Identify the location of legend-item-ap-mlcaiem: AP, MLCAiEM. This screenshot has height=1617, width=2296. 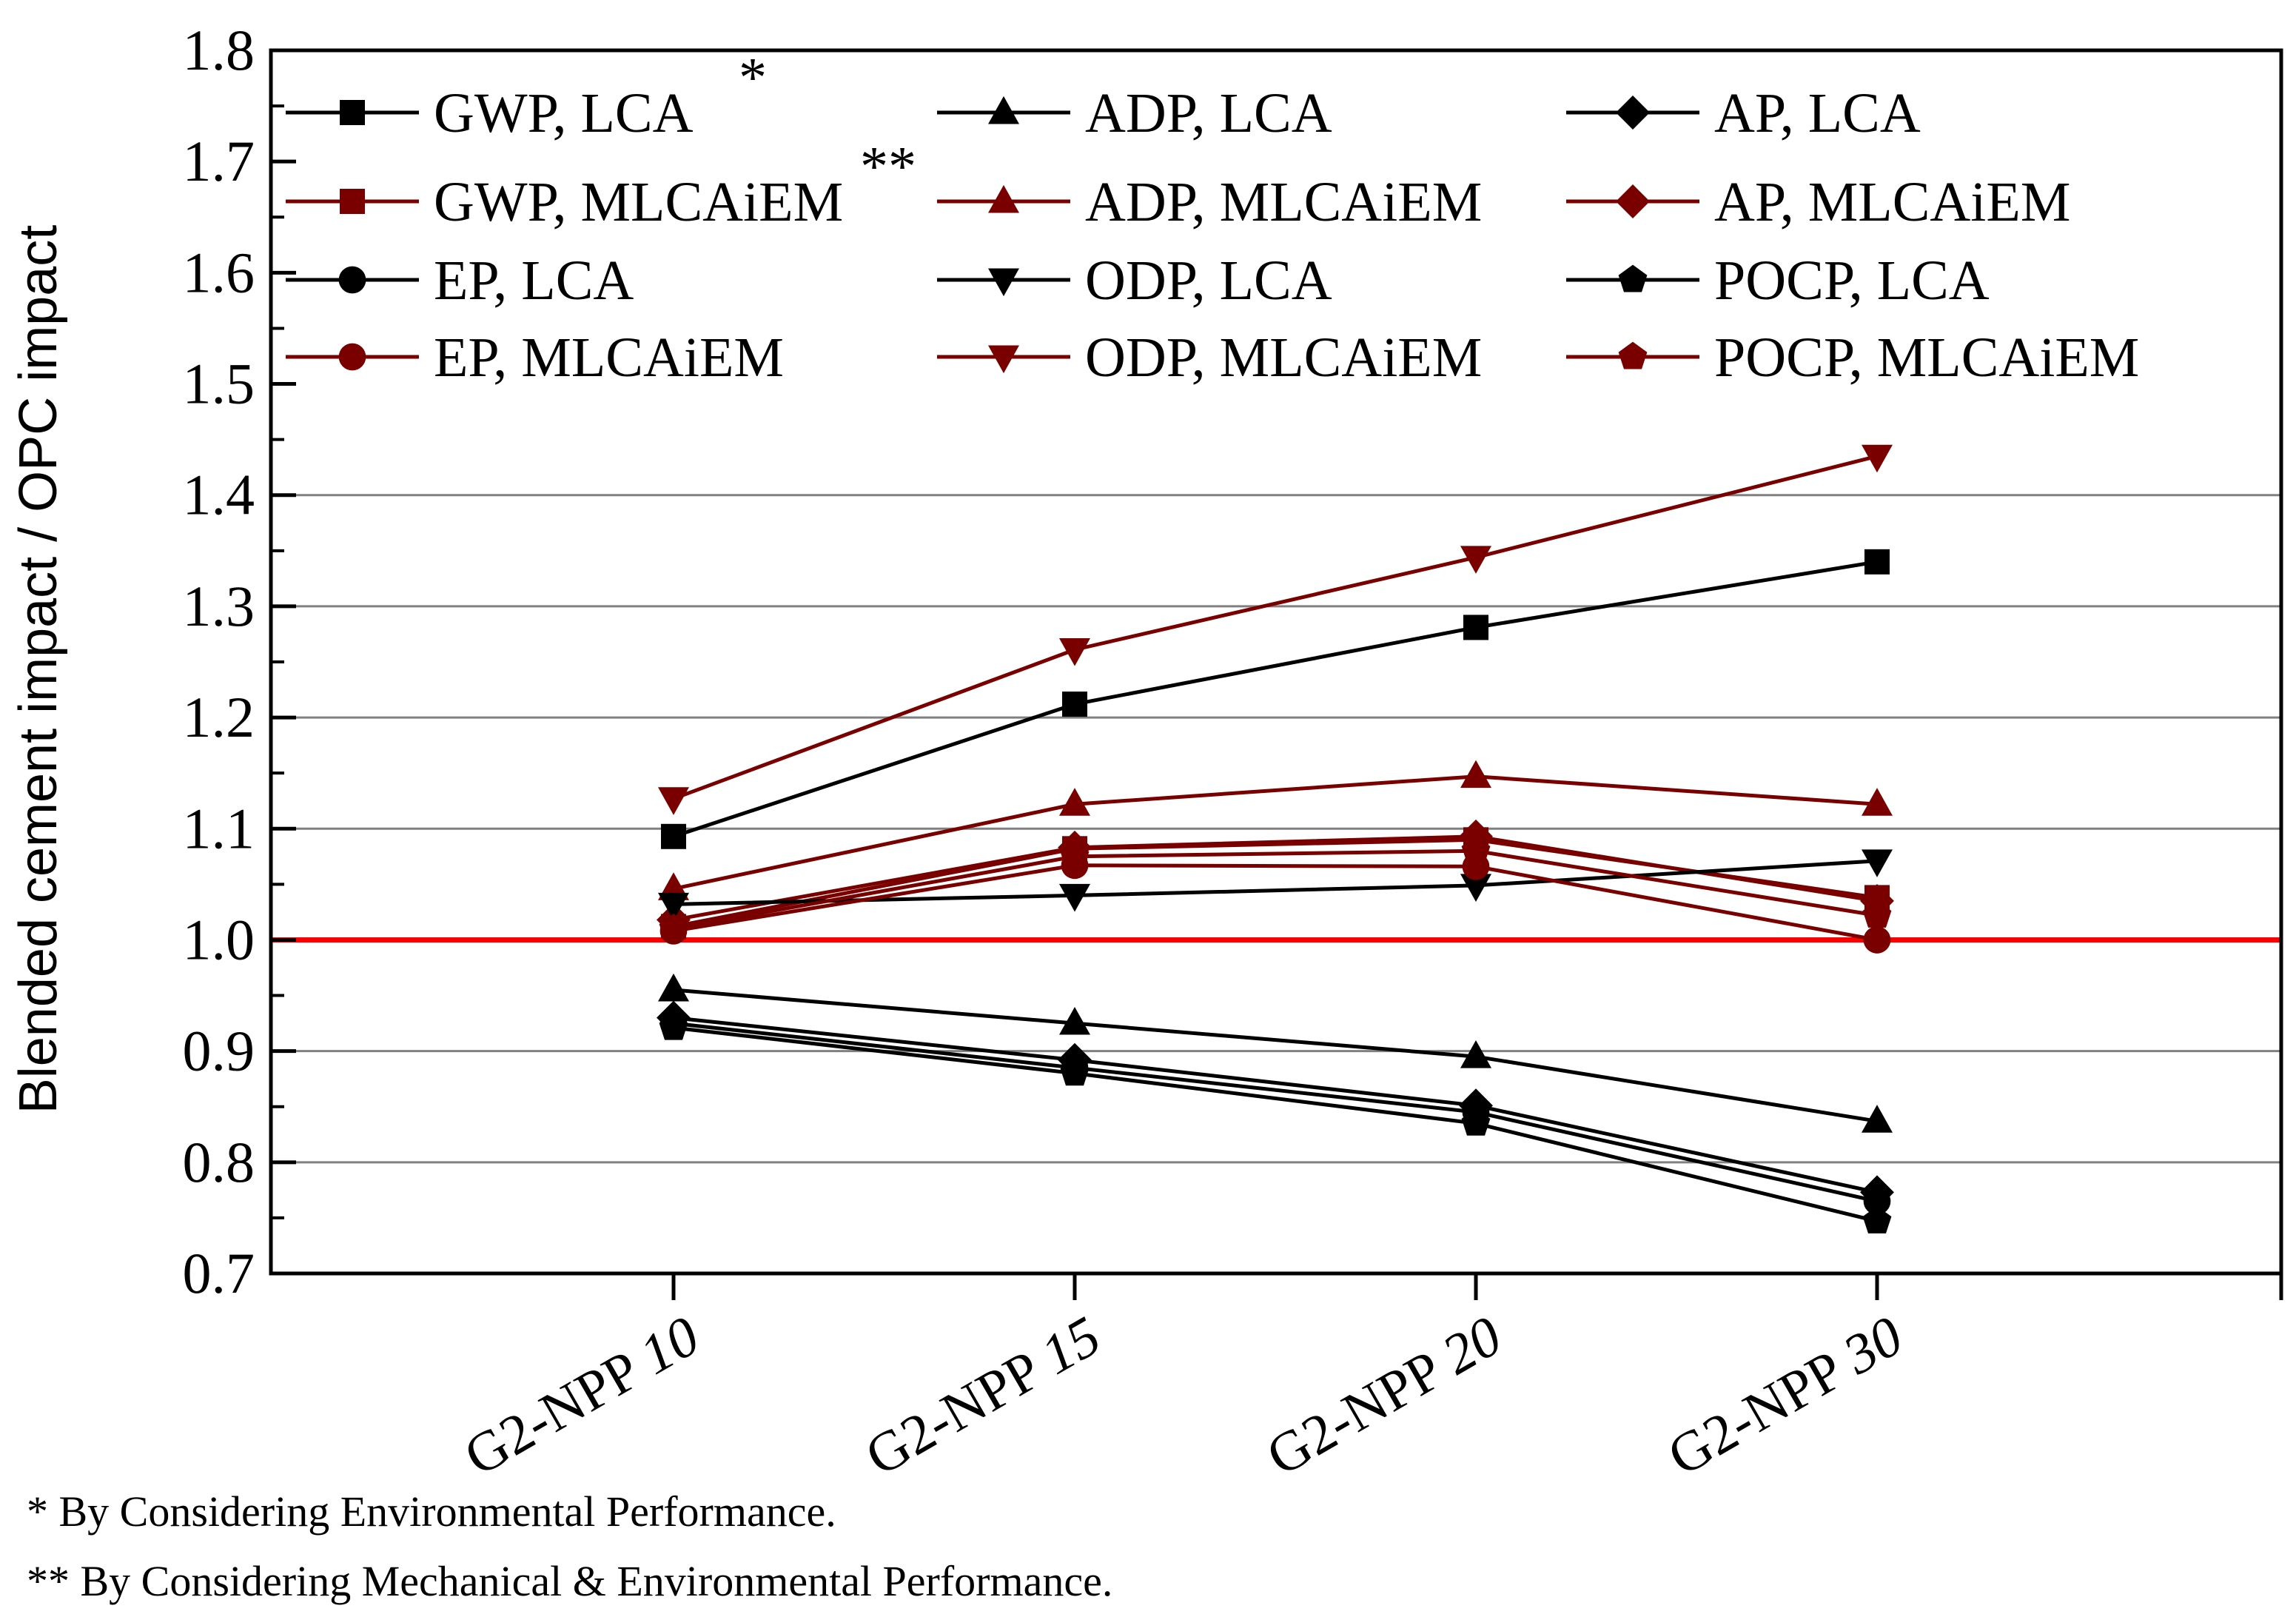
(1818, 202).